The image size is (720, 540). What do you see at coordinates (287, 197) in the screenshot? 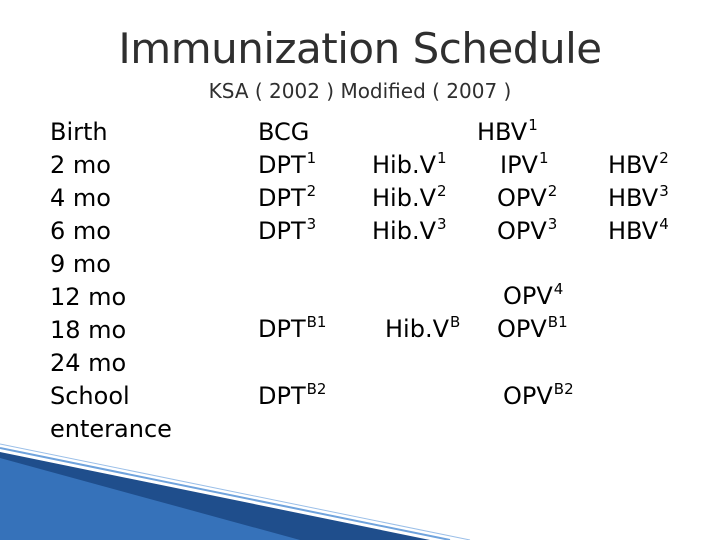
I see `vaccine-dpt-2: DPT2` at bounding box center [287, 197].